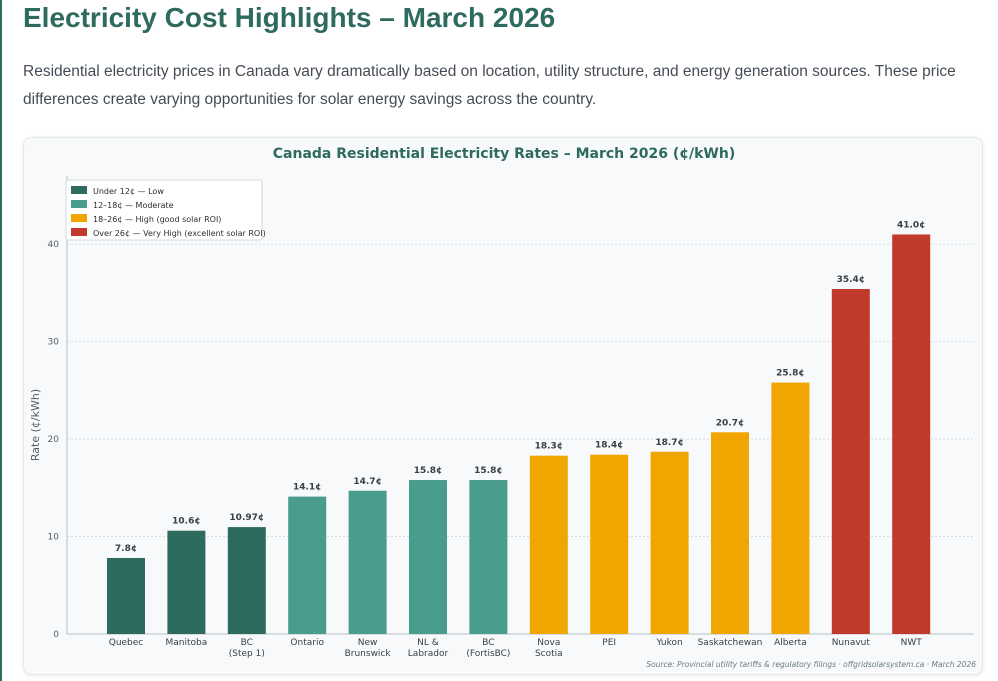 The width and height of the screenshot is (998, 681). Describe the element at coordinates (186, 522) in the screenshot. I see `bar-value-label: 10.6¢` at that location.